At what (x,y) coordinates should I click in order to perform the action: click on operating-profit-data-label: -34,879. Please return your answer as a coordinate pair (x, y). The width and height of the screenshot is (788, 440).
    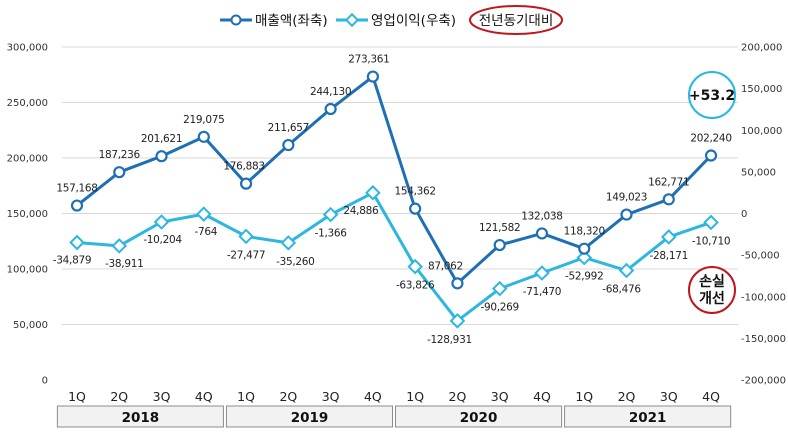
    Looking at the image, I should click on (72, 261).